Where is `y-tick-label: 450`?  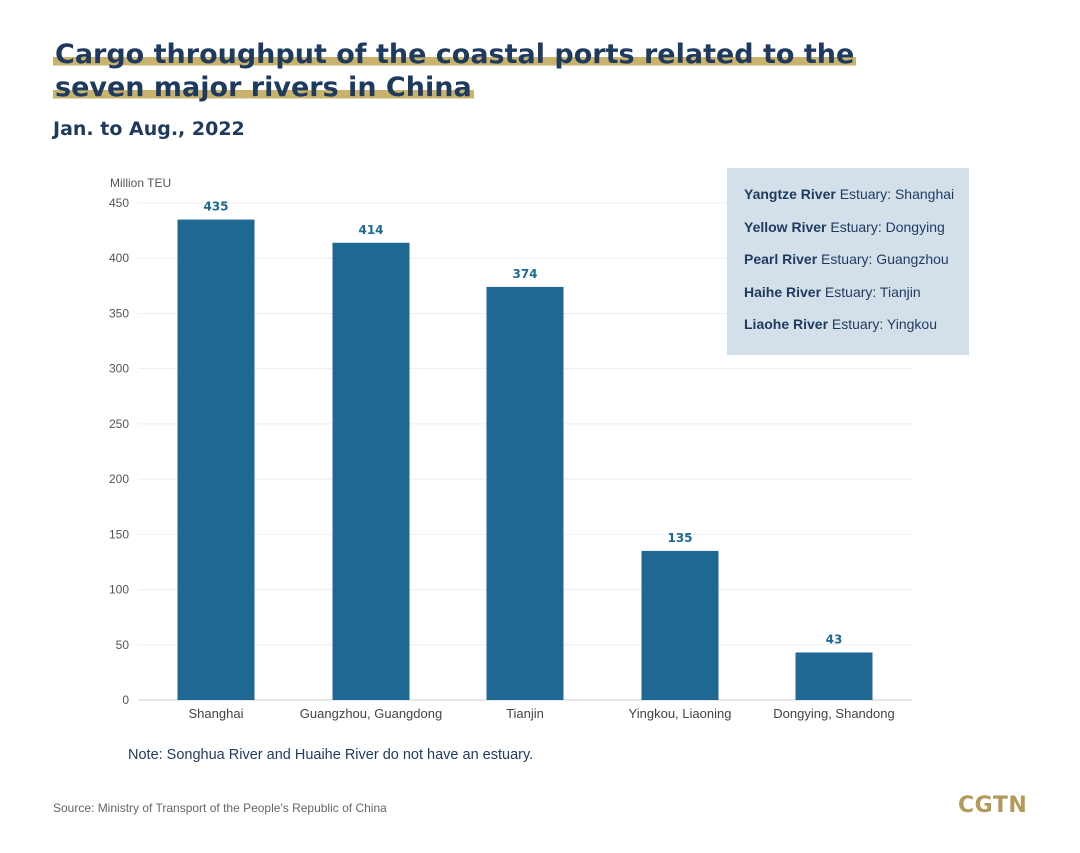 y-tick-label: 450 is located at coordinates (119, 203).